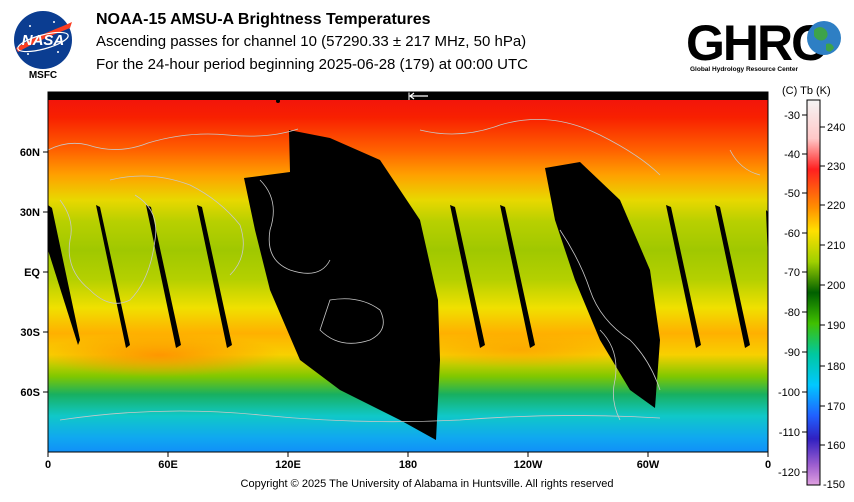 The image size is (854, 502). What do you see at coordinates (744, 69) in the screenshot?
I see `ghrc-caption: Global Hydrology Resource Center` at bounding box center [744, 69].